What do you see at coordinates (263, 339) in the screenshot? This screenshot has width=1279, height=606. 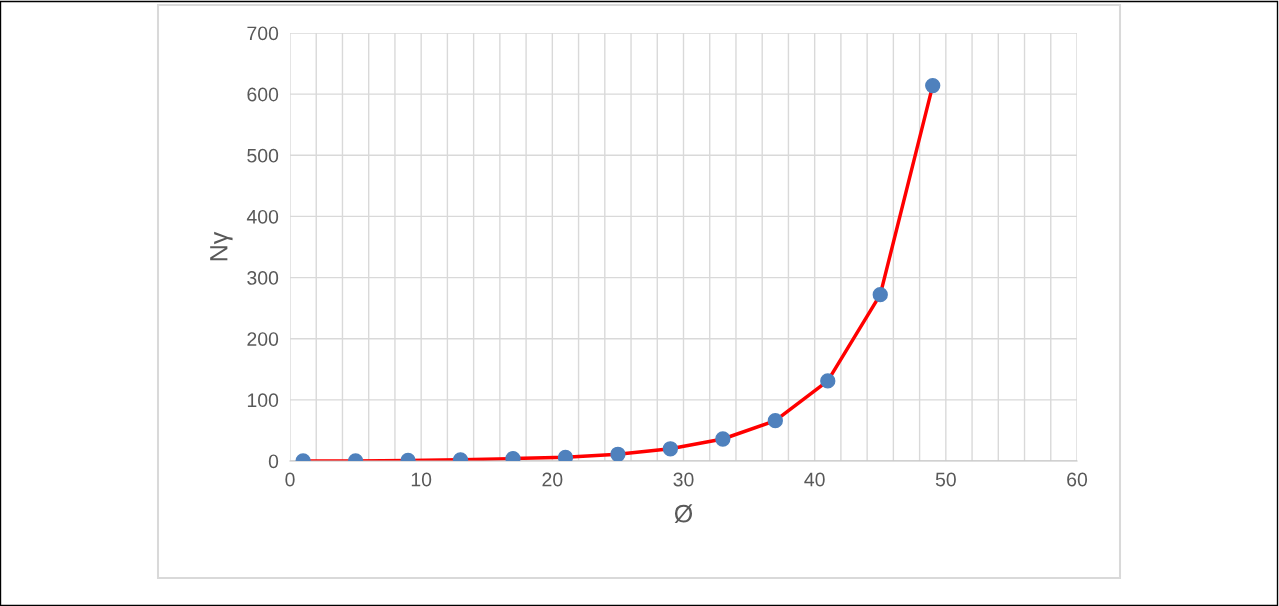 I see `y-tick-label: 200` at bounding box center [263, 339].